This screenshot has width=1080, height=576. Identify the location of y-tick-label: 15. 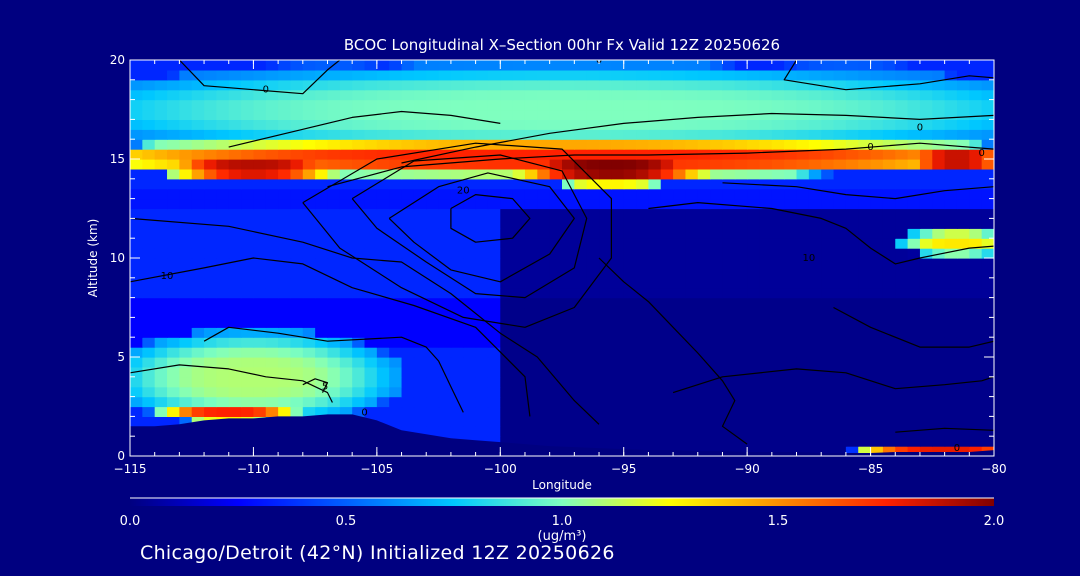
(117, 159).